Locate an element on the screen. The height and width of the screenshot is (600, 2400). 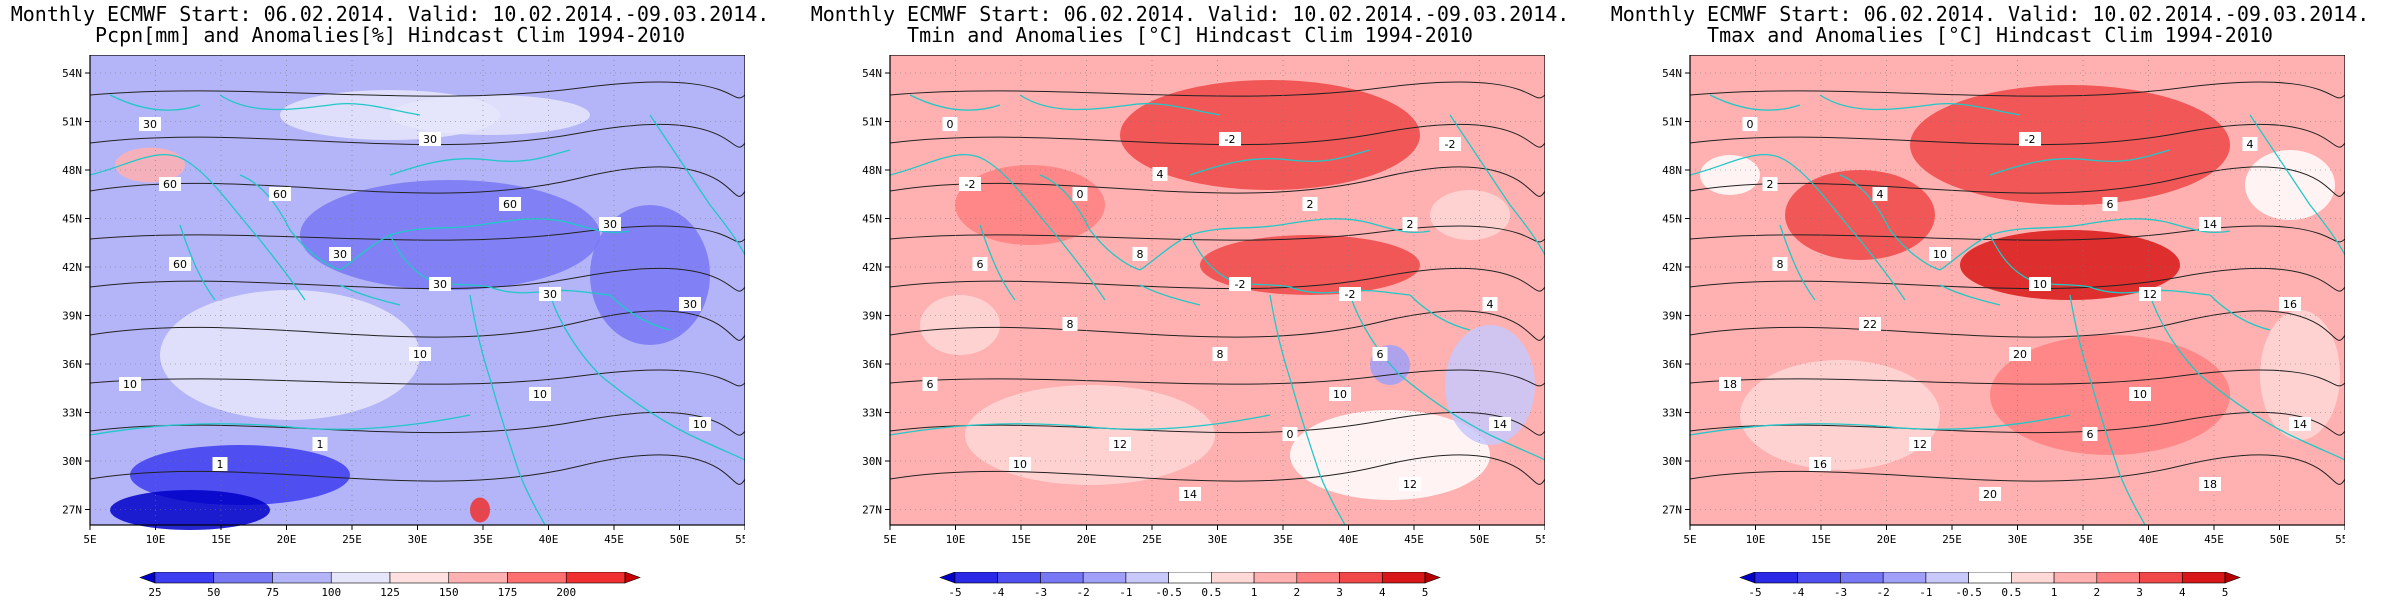
colorbar-label: 150 is located at coordinates (449, 592).